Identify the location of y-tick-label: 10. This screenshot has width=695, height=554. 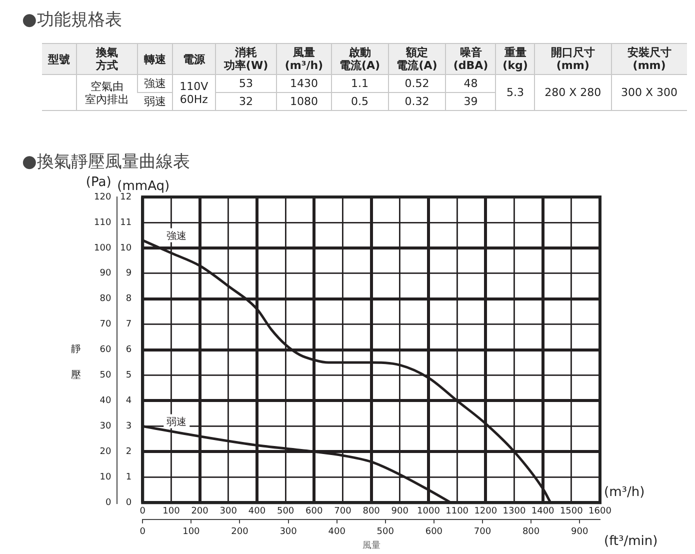
(106, 477).